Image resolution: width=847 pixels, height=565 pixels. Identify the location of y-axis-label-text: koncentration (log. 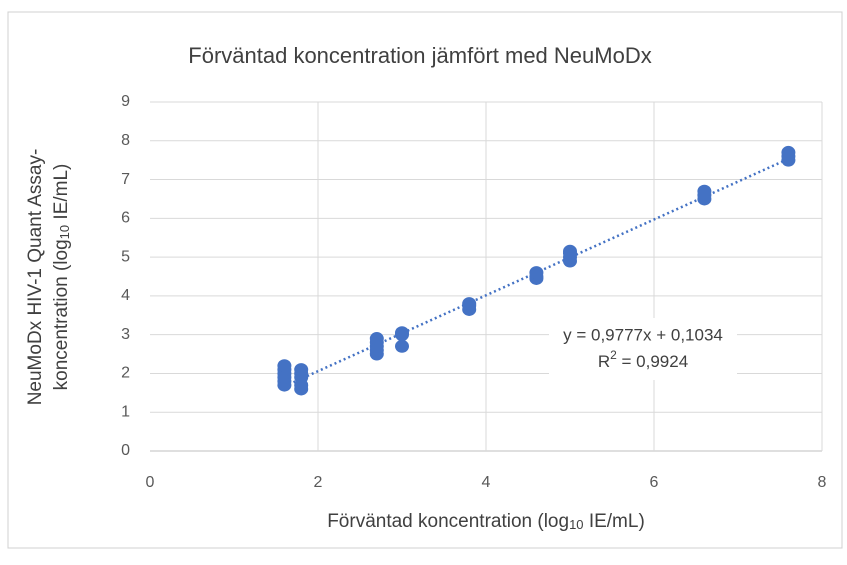
(61, 314).